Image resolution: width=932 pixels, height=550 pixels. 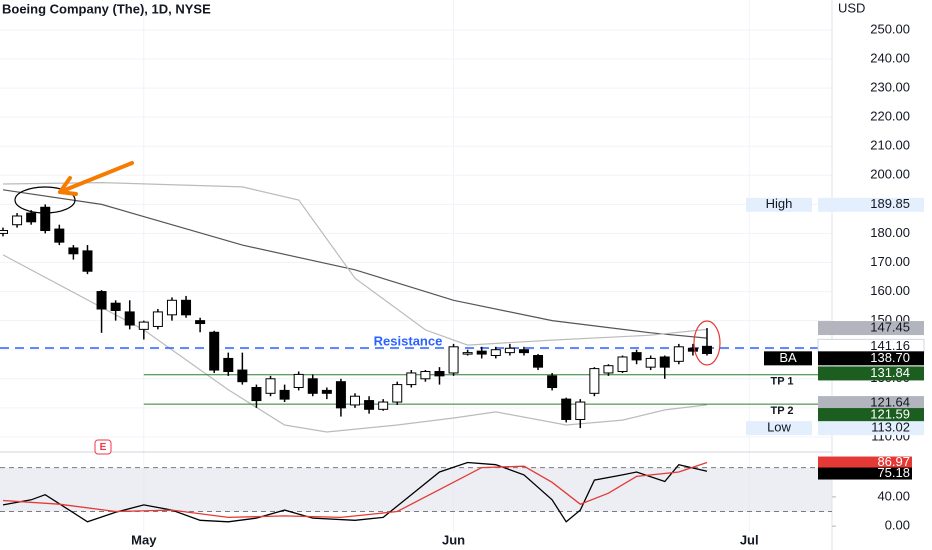 I want to click on chart-title: Boeing Company (The), 1D, NYSE, so click(x=106, y=8).